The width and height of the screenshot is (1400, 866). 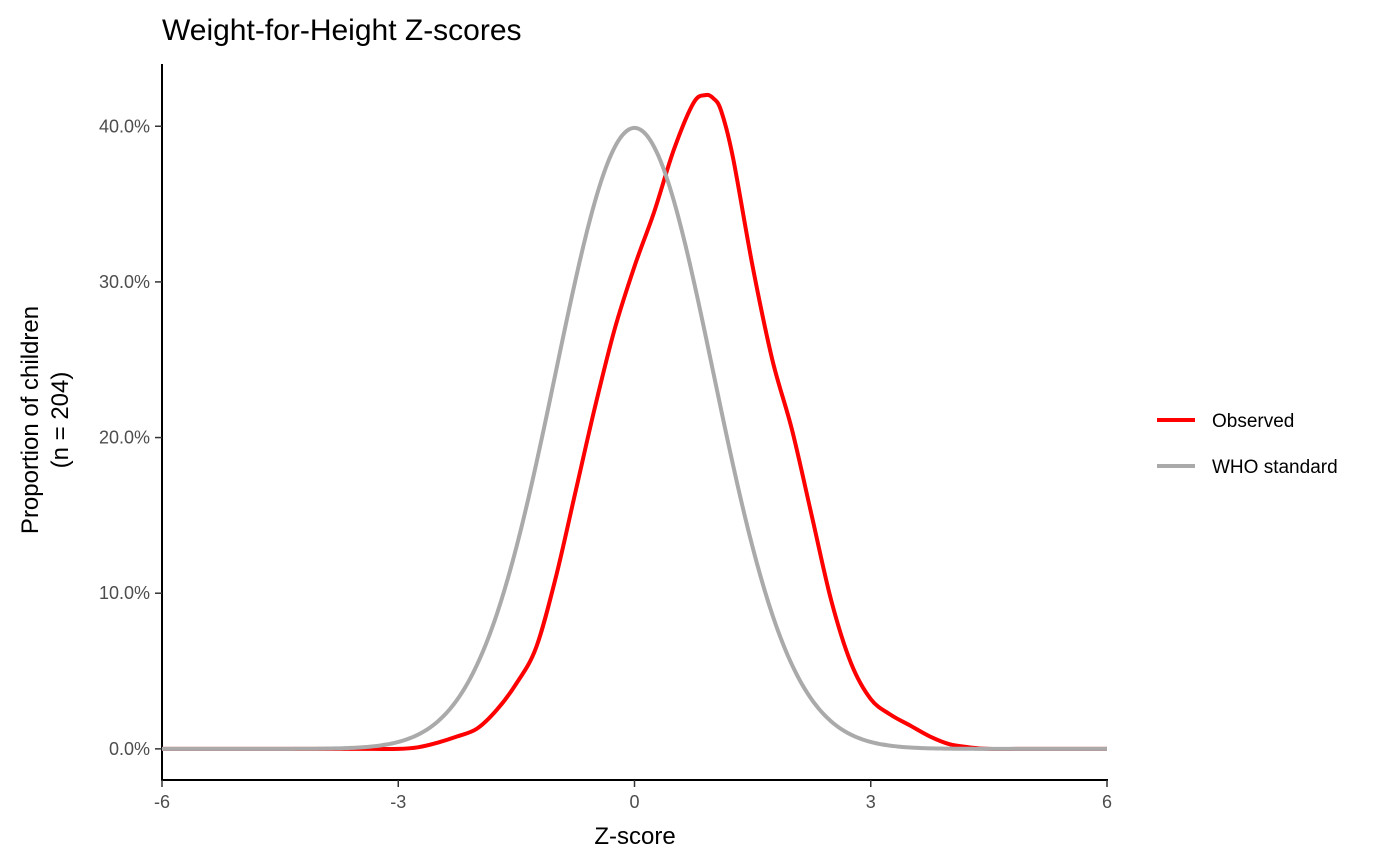 What do you see at coordinates (124, 593) in the screenshot?
I see `y-tick-label: 10.0%` at bounding box center [124, 593].